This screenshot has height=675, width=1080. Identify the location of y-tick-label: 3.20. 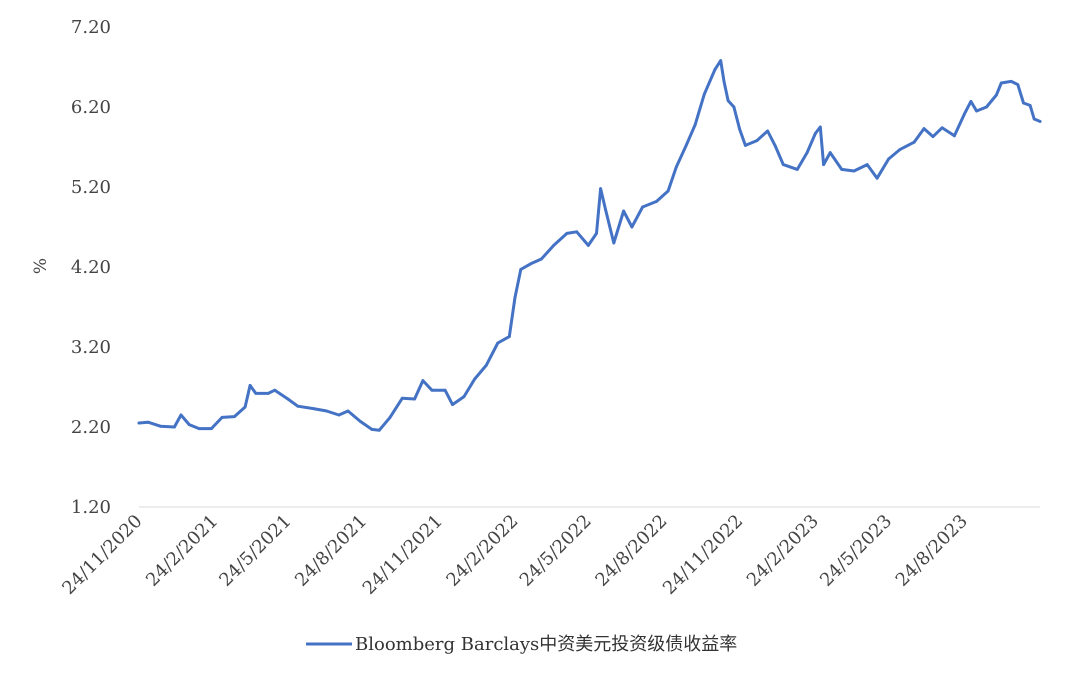
(91, 347).